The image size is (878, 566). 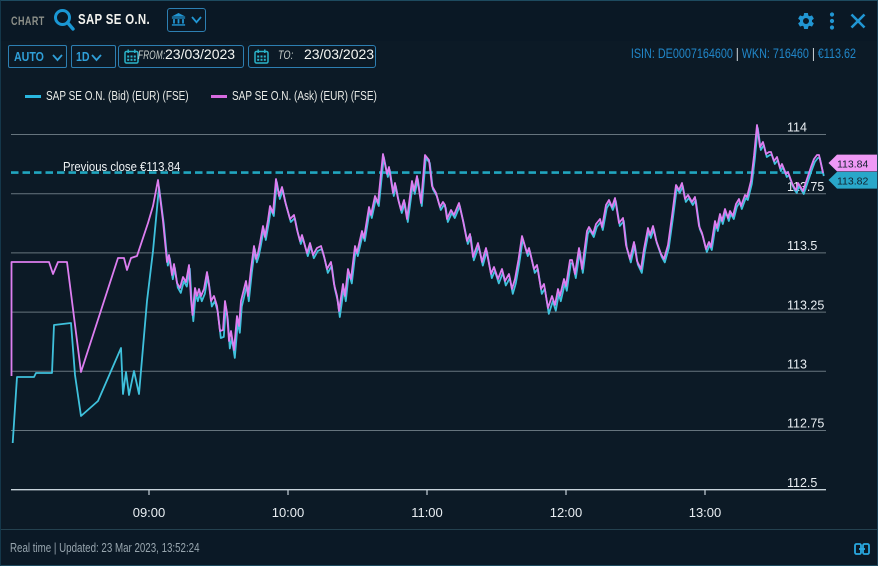 I want to click on svg-text: Previous close €113.84, so click(x=122, y=166).